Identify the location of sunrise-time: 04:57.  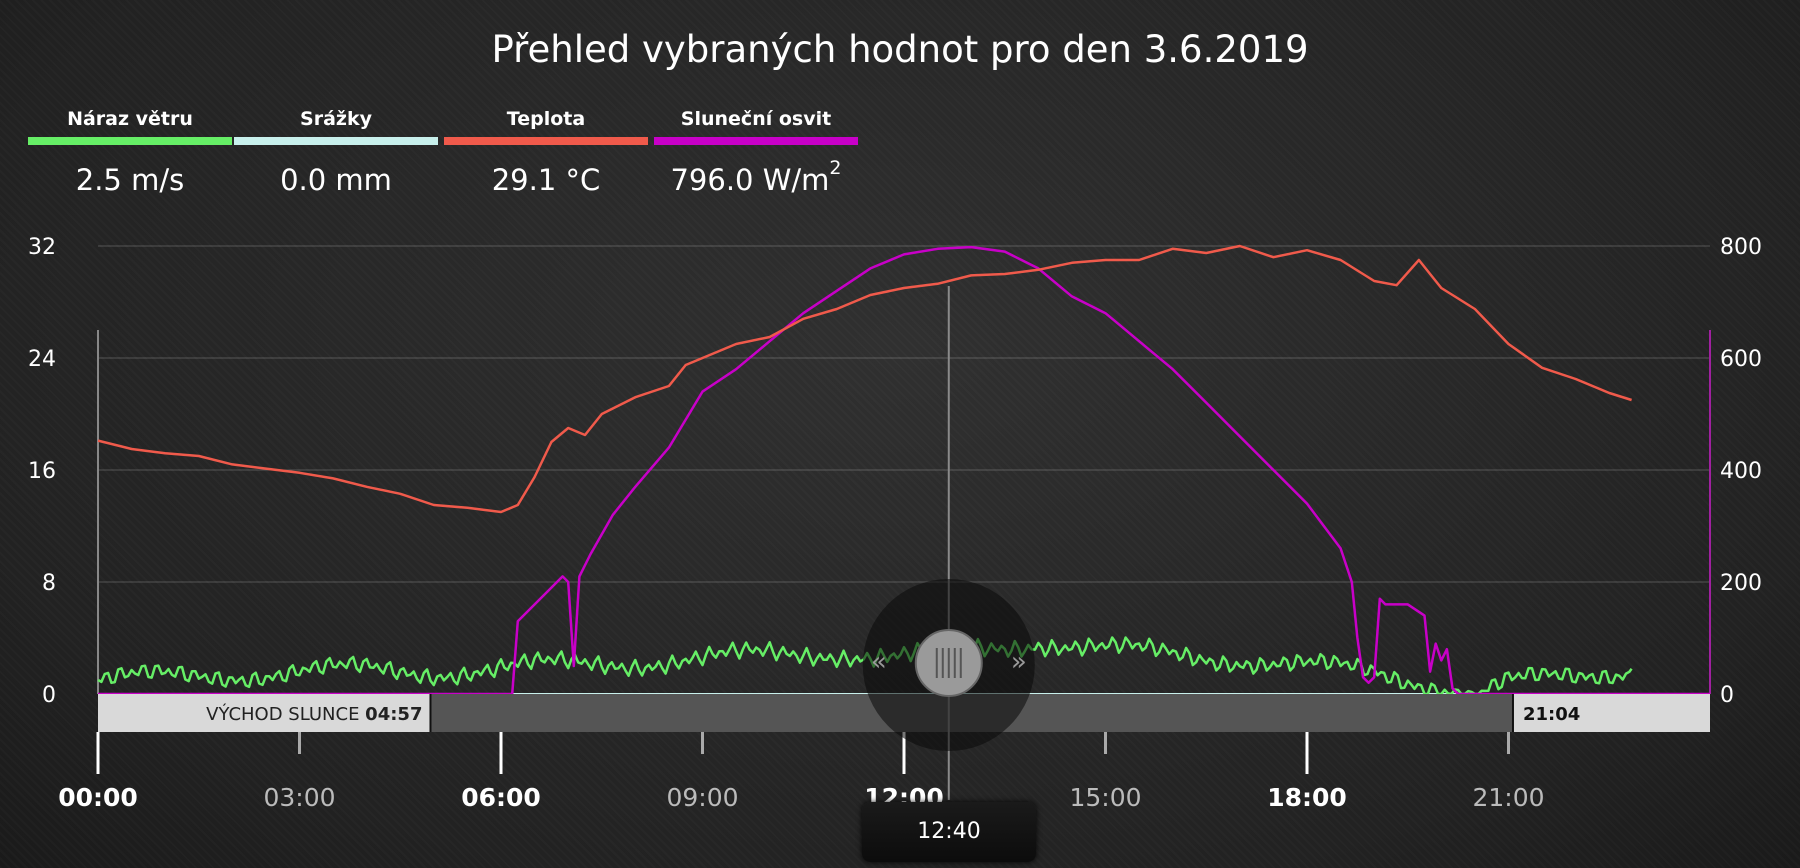
(393, 714).